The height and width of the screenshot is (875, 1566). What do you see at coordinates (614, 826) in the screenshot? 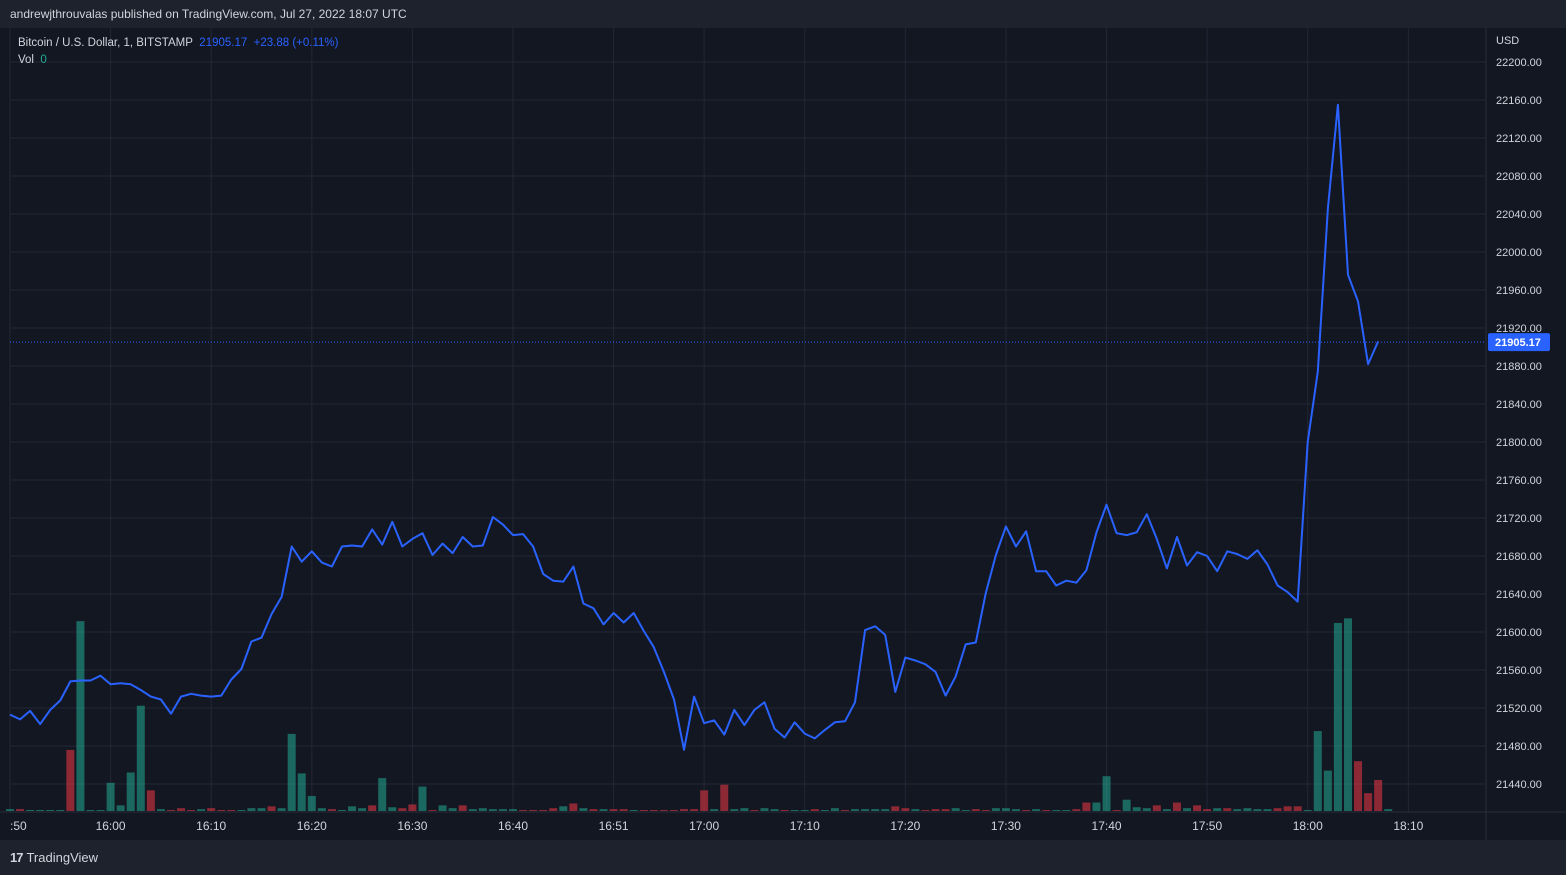
I see `x-tick-label: 16:51` at bounding box center [614, 826].